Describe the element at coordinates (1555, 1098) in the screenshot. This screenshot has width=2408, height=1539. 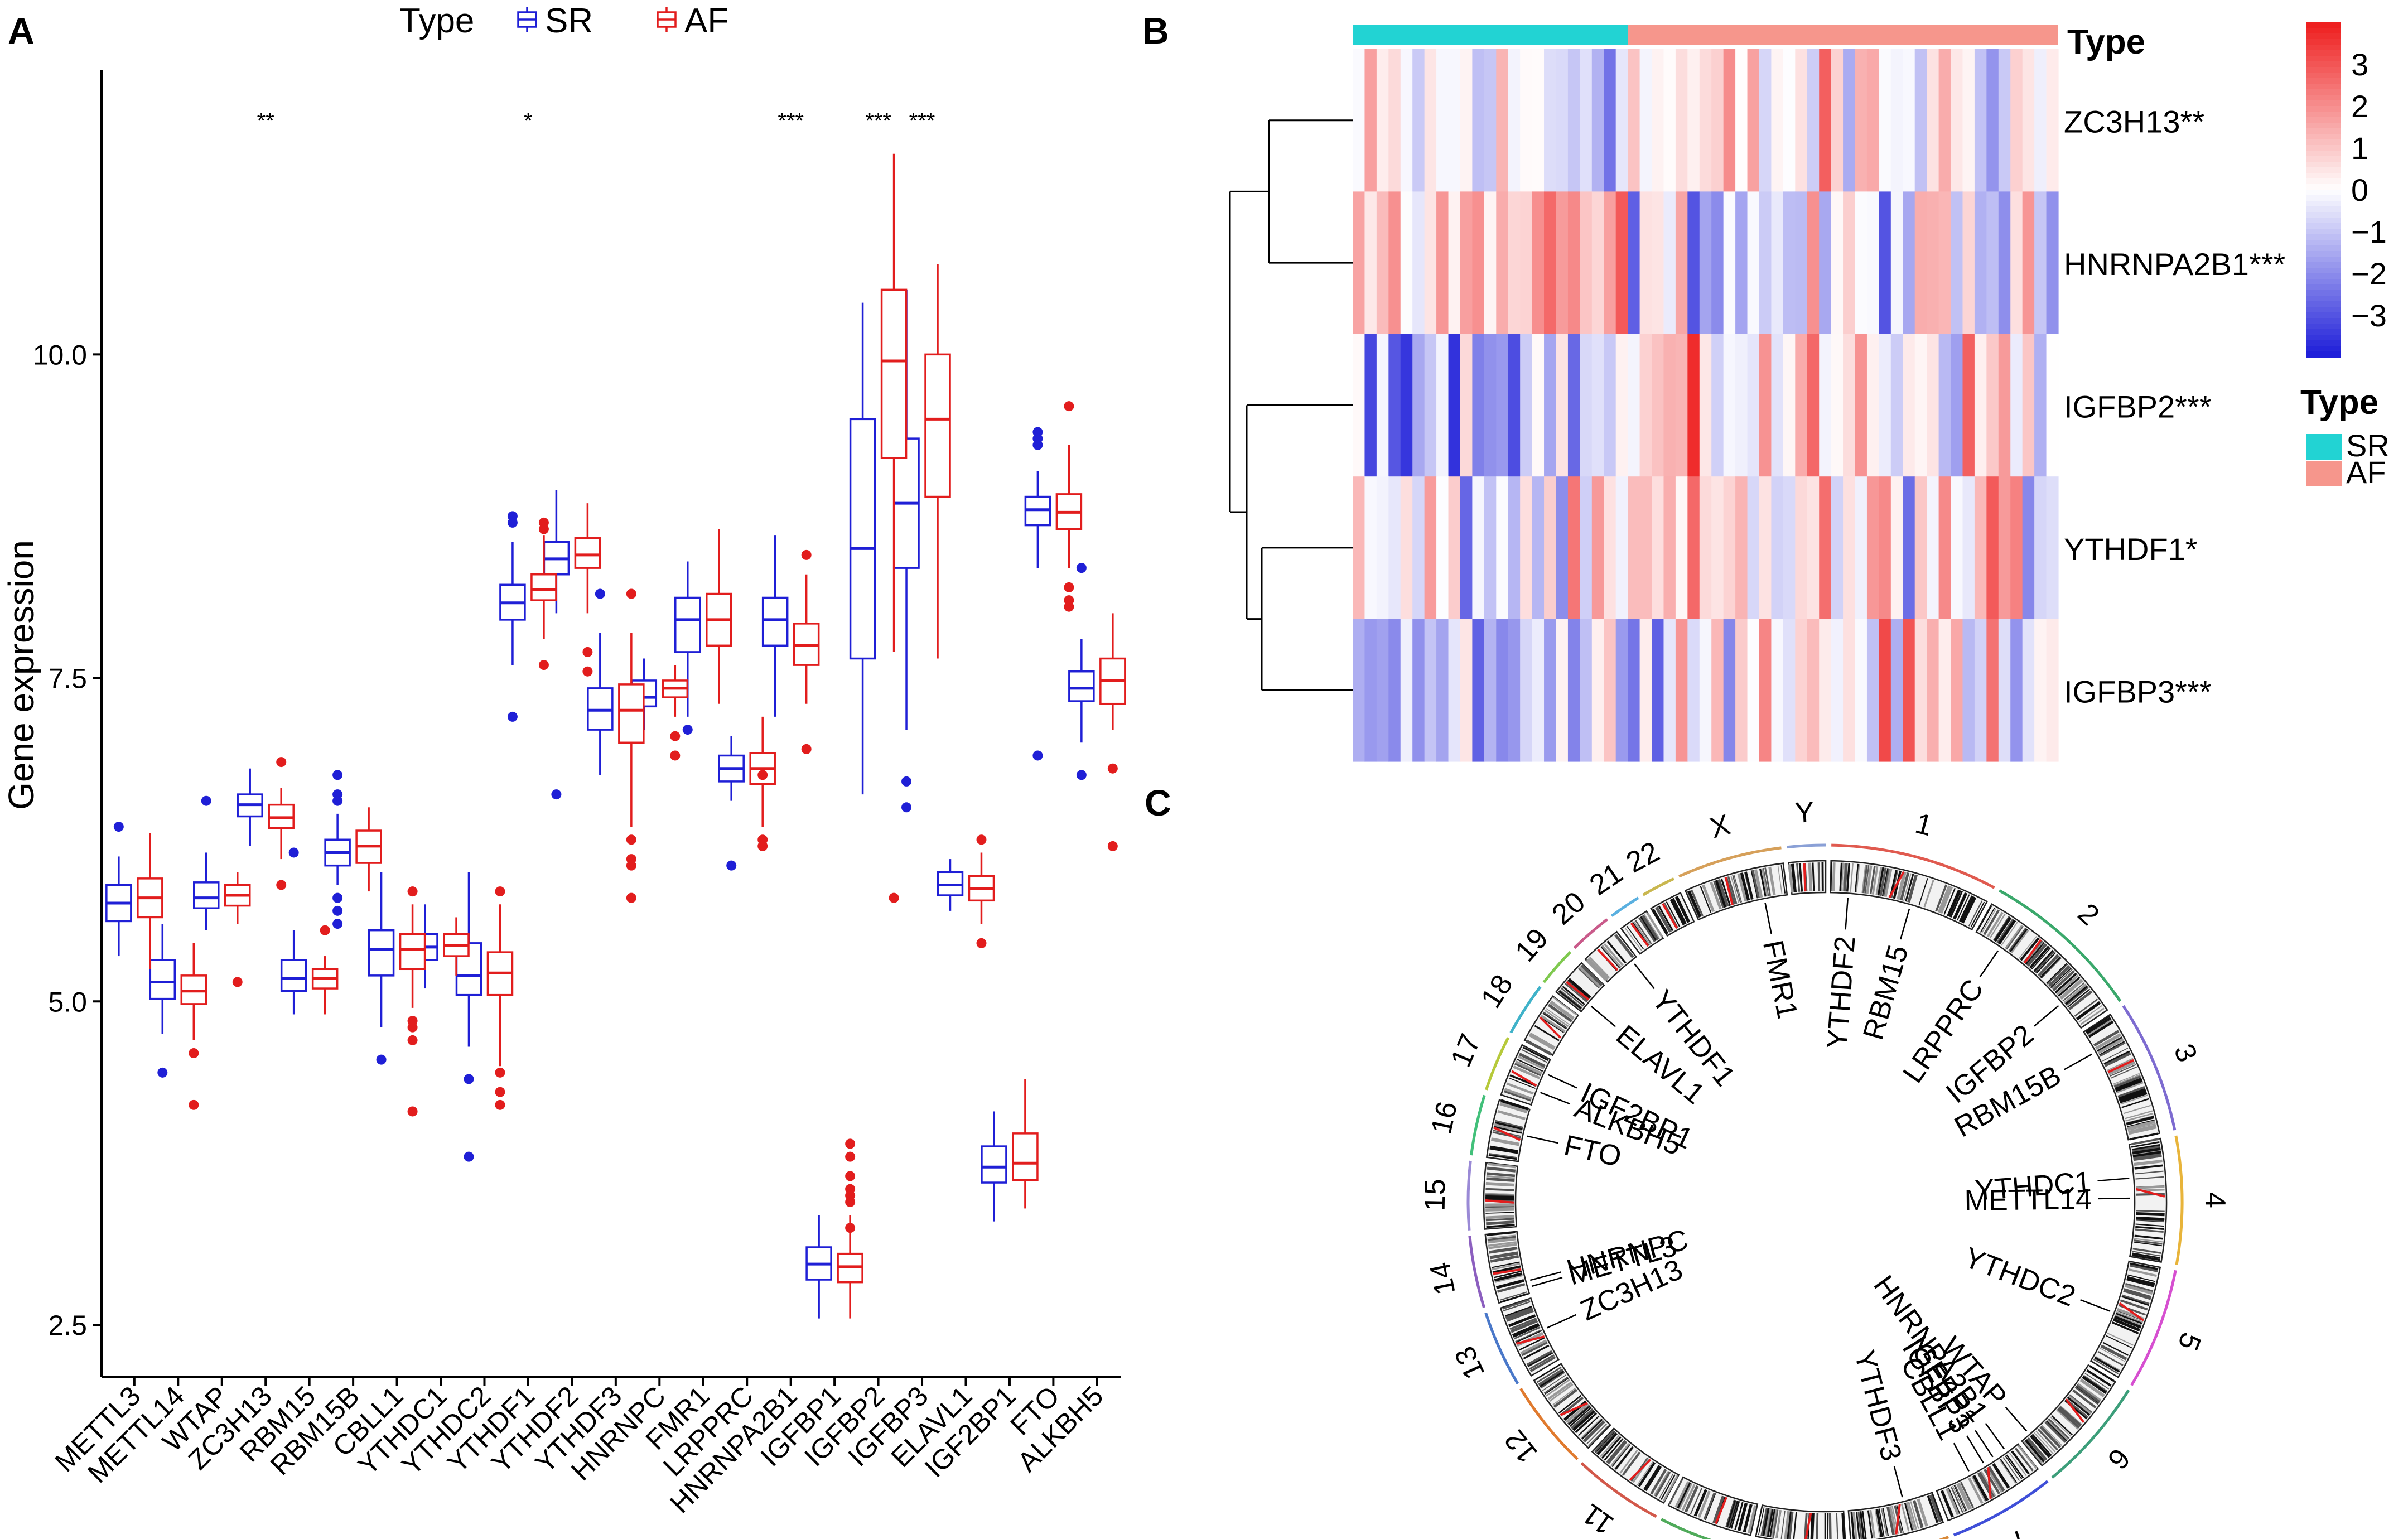
I see `gene-connector-ALKBH5` at that location.